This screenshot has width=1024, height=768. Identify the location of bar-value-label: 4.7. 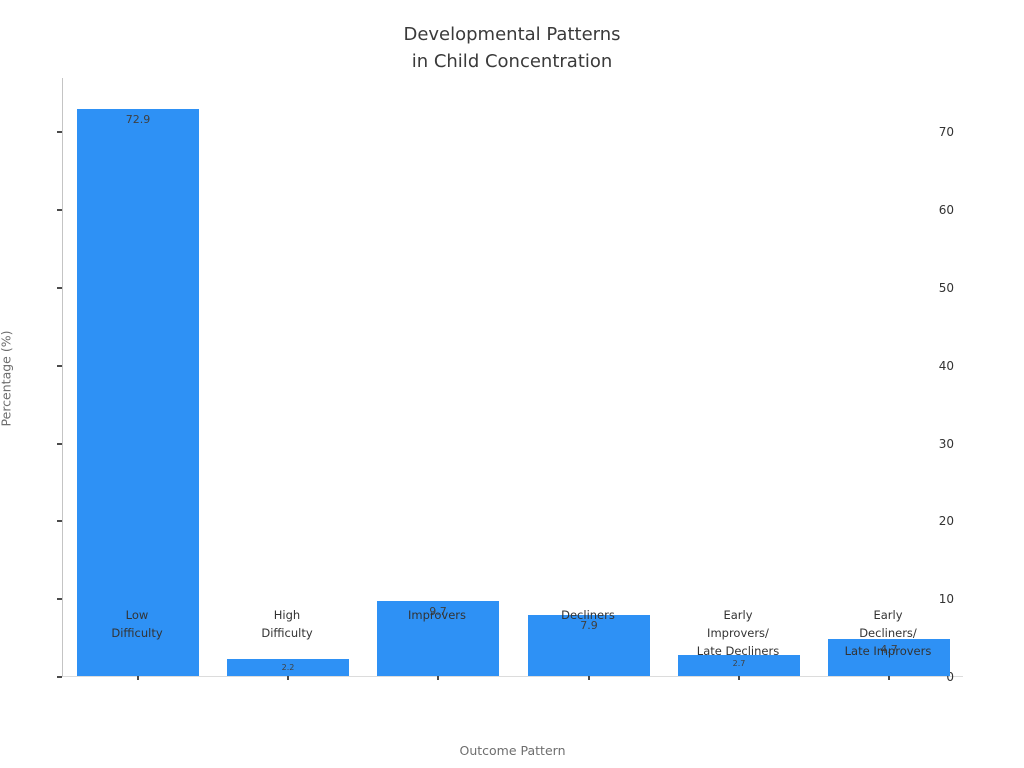
(889, 649).